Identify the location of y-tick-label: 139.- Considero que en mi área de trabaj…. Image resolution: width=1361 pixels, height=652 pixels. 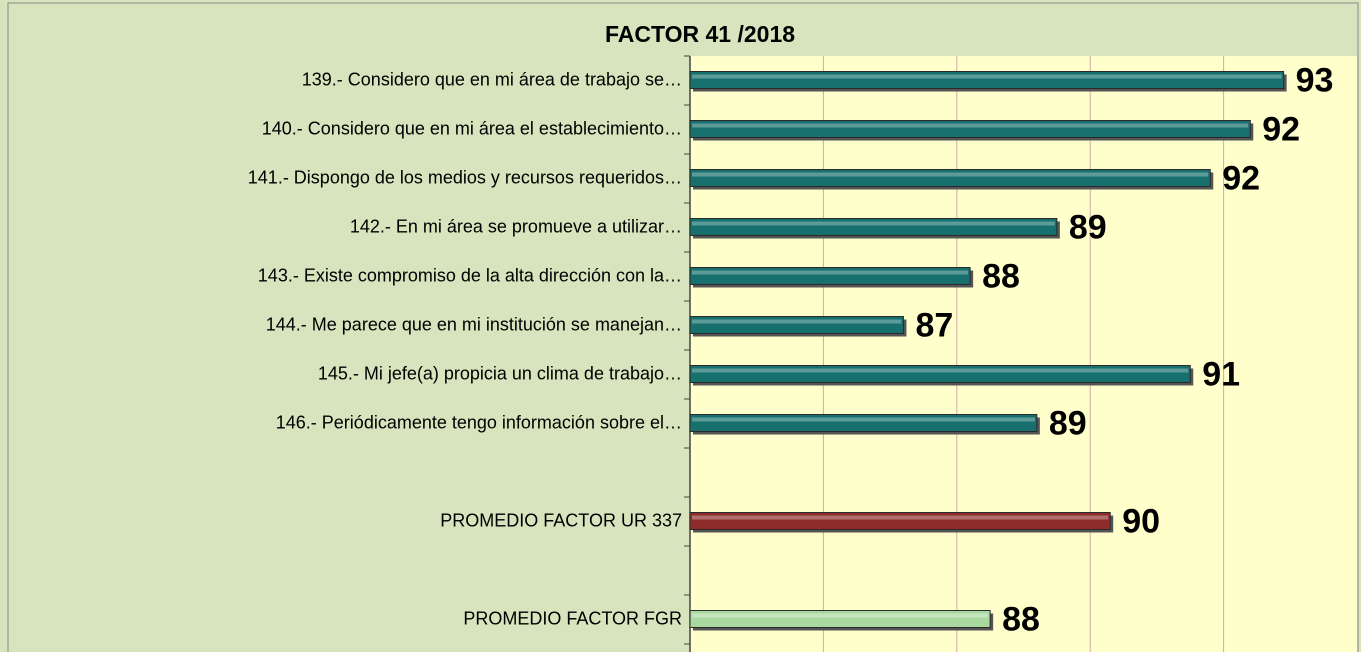
(492, 79).